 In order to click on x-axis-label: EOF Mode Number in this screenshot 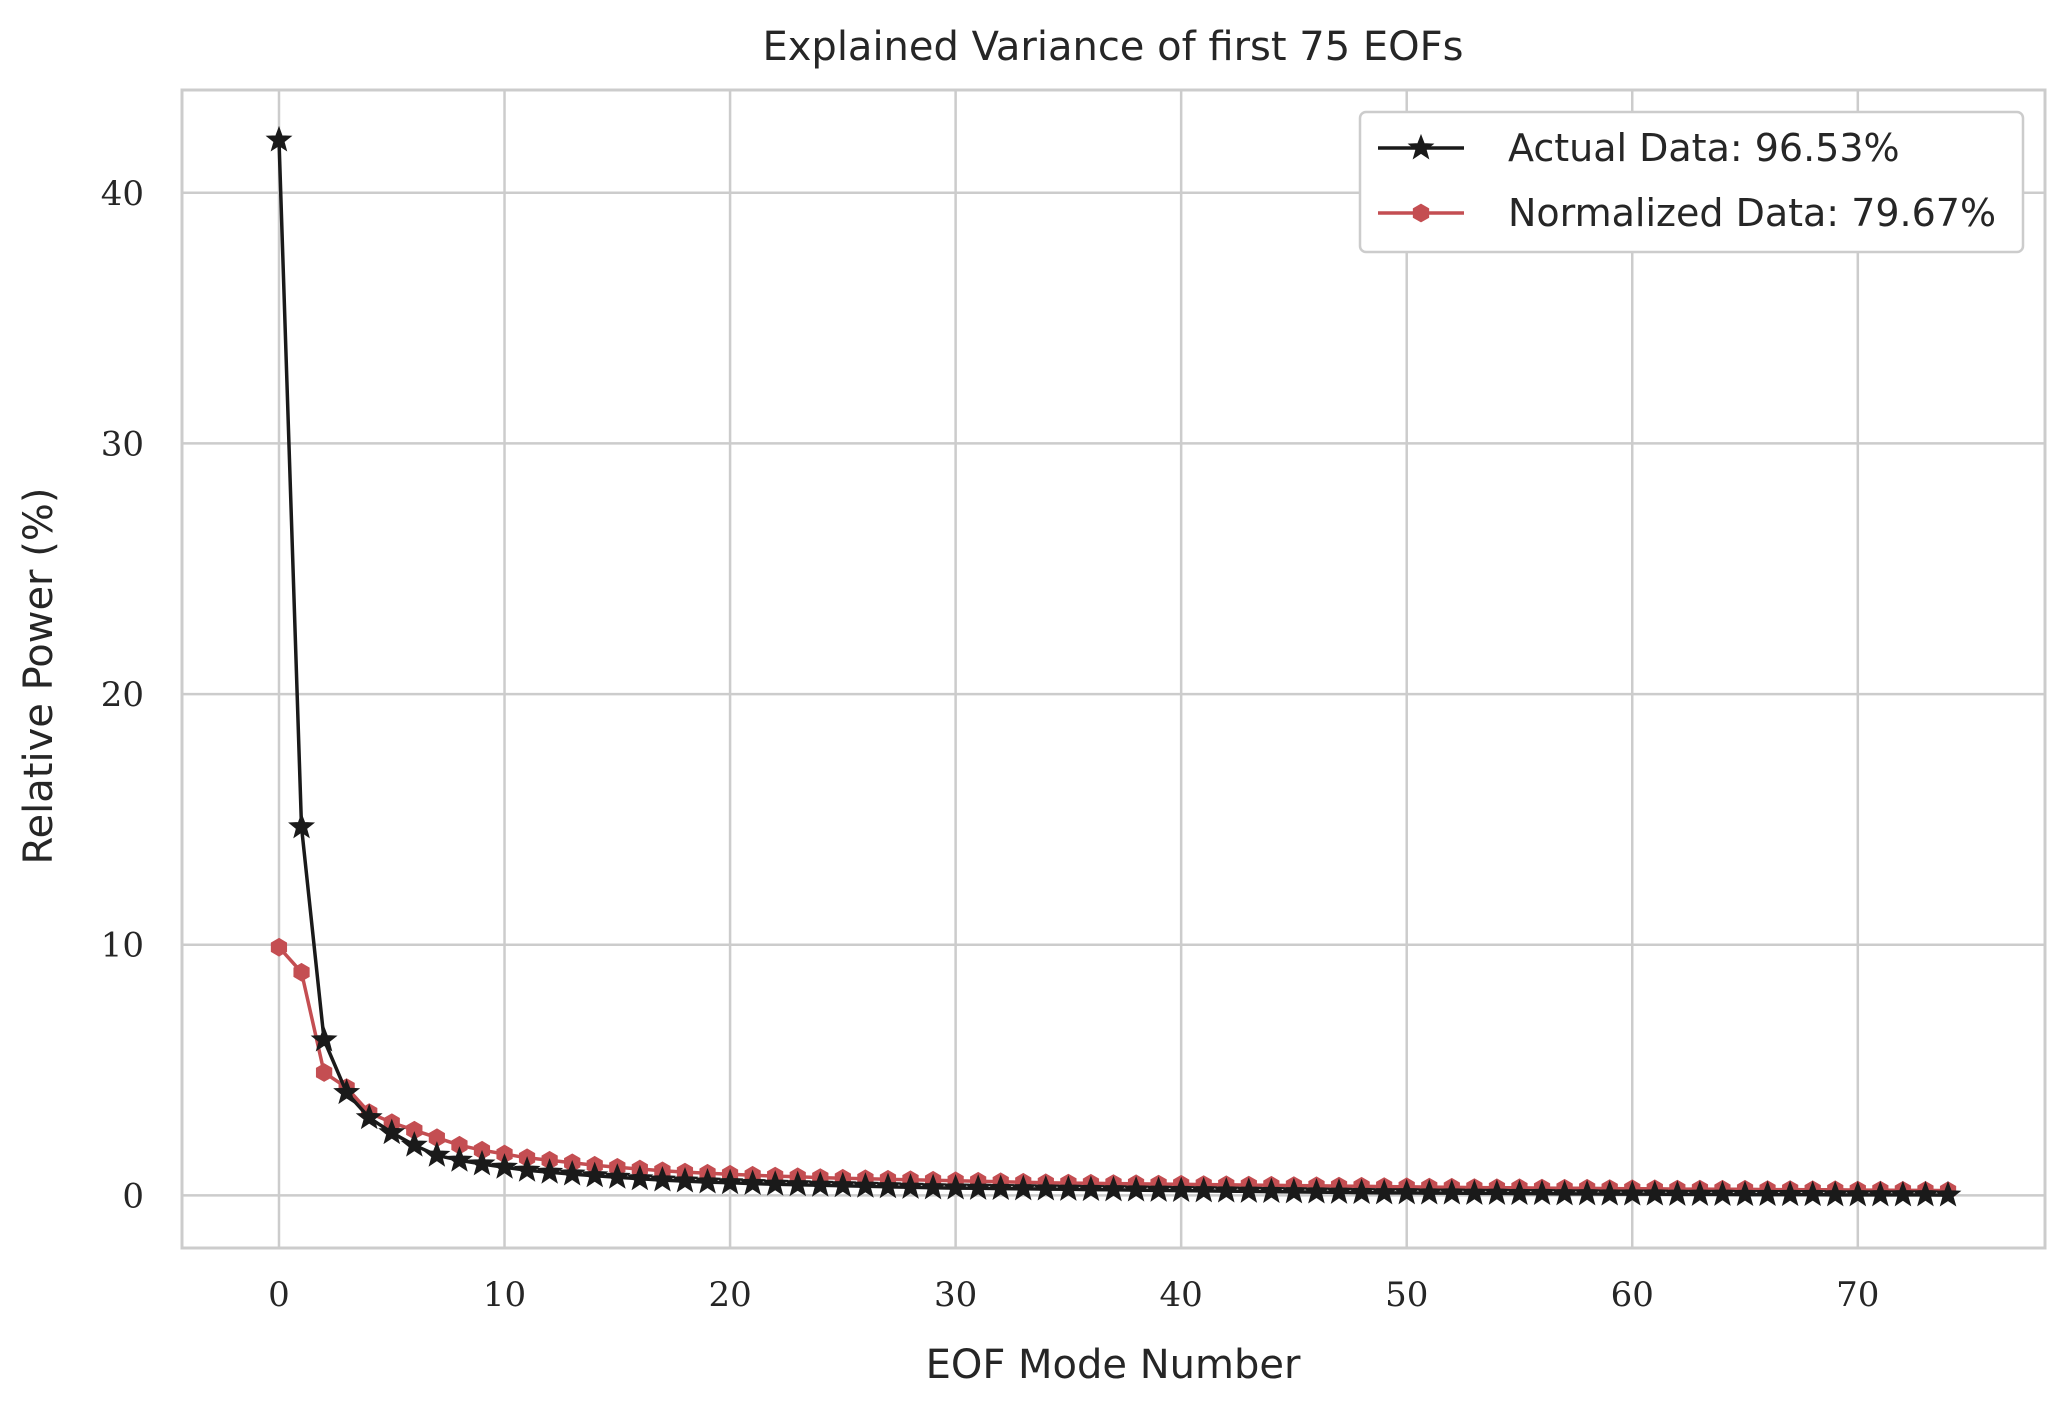, I will do `click(1113, 1365)`.